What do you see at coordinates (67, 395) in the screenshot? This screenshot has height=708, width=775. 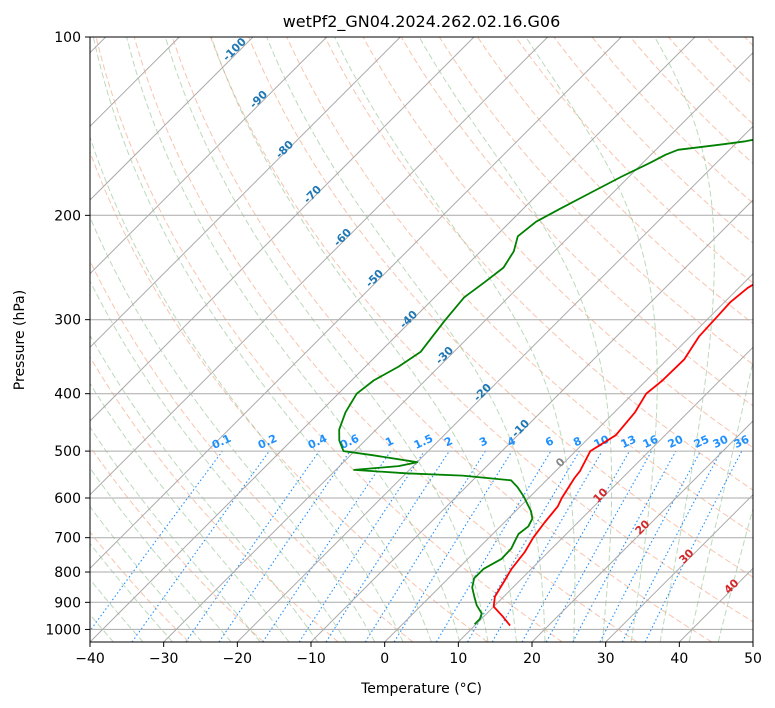 I see `y-tick-label: 400` at bounding box center [67, 395].